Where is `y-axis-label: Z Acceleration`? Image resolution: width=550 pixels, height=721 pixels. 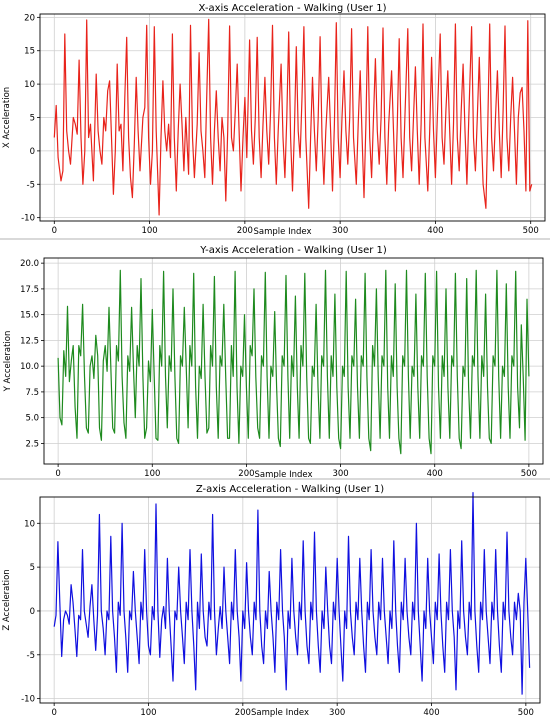
y-axis-label: Z Acceleration is located at coordinates (7, 599).